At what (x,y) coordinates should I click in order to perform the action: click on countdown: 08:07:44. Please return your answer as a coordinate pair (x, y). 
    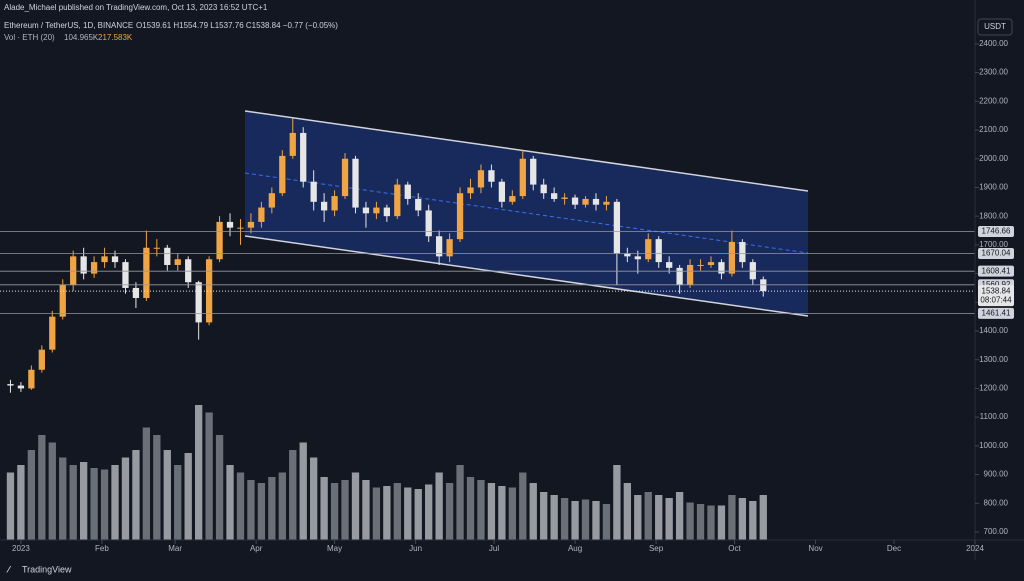
    Looking at the image, I should click on (996, 299).